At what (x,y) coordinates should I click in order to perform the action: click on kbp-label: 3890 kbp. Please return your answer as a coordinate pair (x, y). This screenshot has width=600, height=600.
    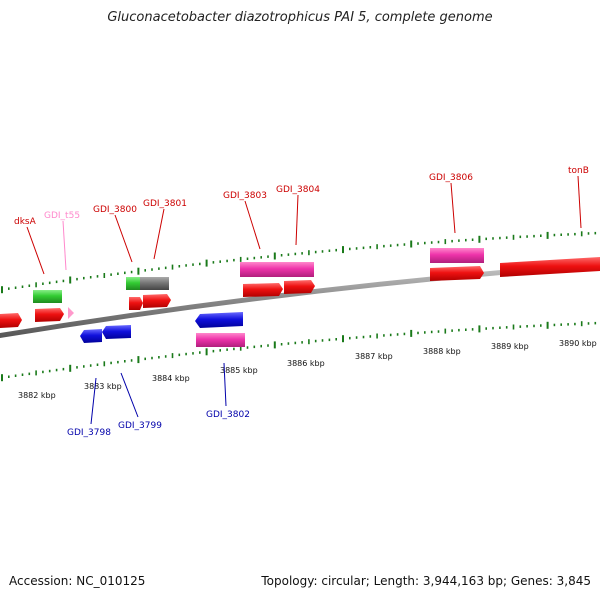
    Looking at the image, I should click on (578, 343).